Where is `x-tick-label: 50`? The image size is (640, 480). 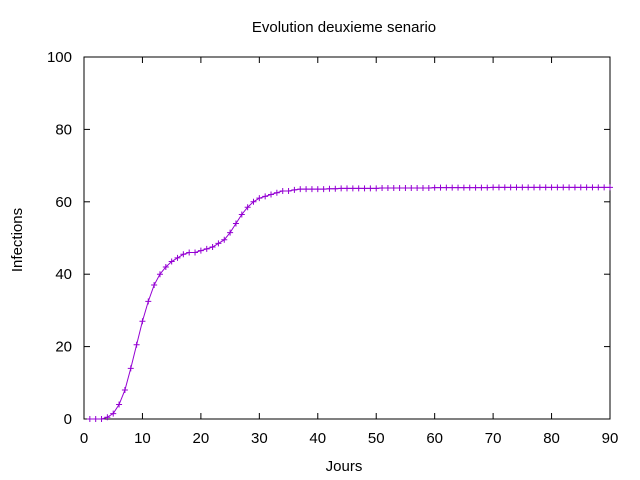 x-tick-label: 50 is located at coordinates (376, 438).